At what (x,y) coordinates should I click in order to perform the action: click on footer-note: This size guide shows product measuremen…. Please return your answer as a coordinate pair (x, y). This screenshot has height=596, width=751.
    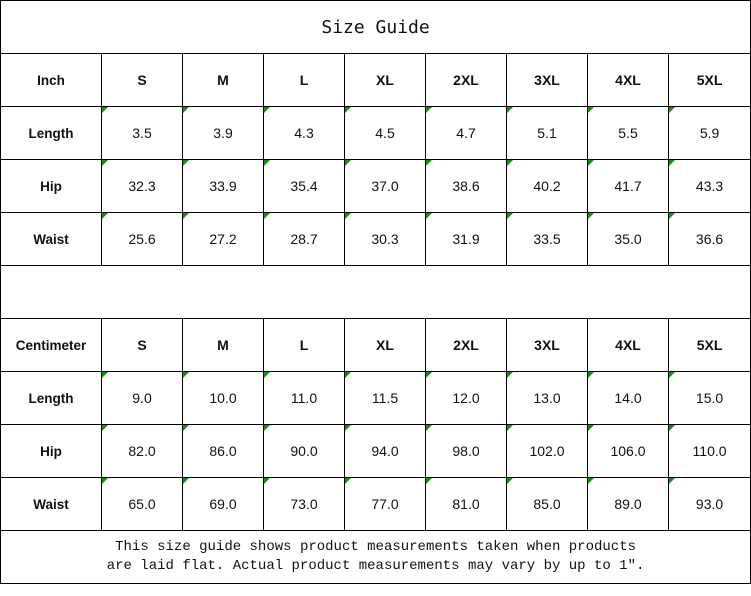
    Looking at the image, I should click on (375, 557).